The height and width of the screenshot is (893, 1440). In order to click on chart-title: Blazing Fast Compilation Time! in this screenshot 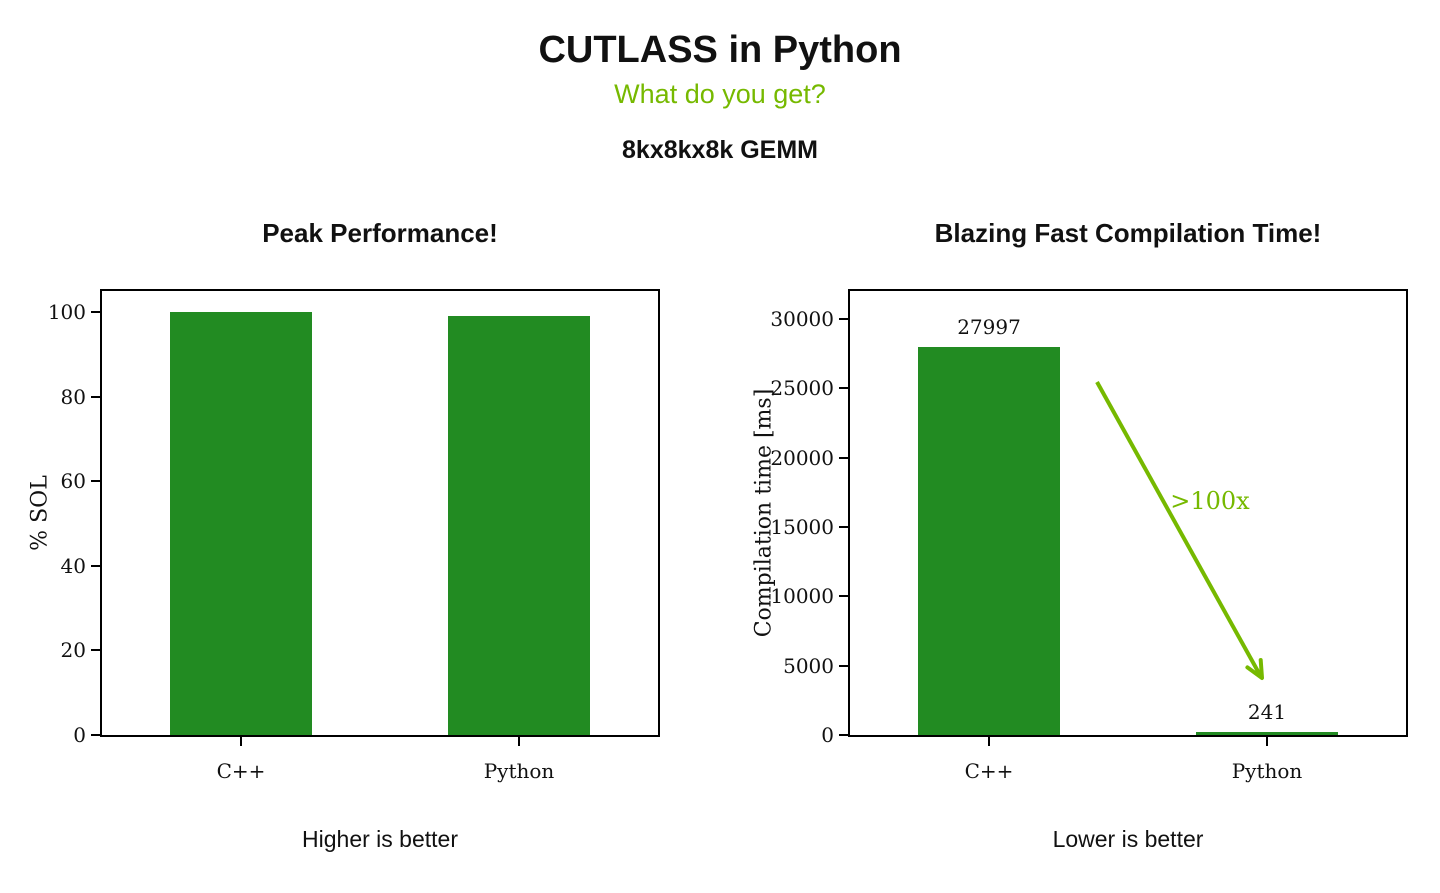, I will do `click(1128, 233)`.